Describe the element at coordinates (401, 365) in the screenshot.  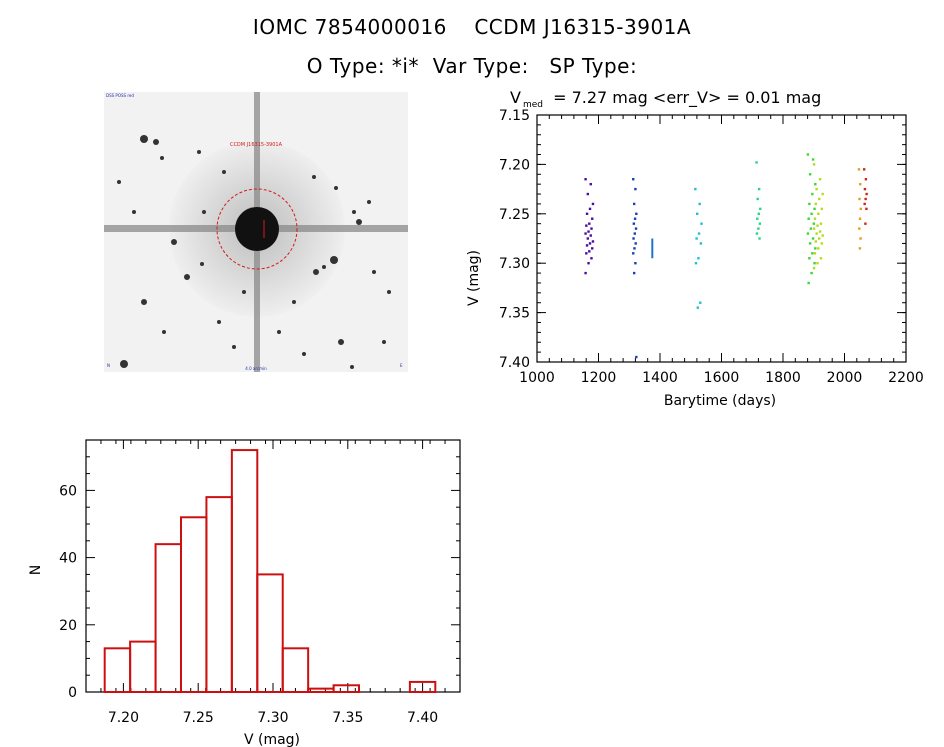
I see `image-east-label: E` at that location.